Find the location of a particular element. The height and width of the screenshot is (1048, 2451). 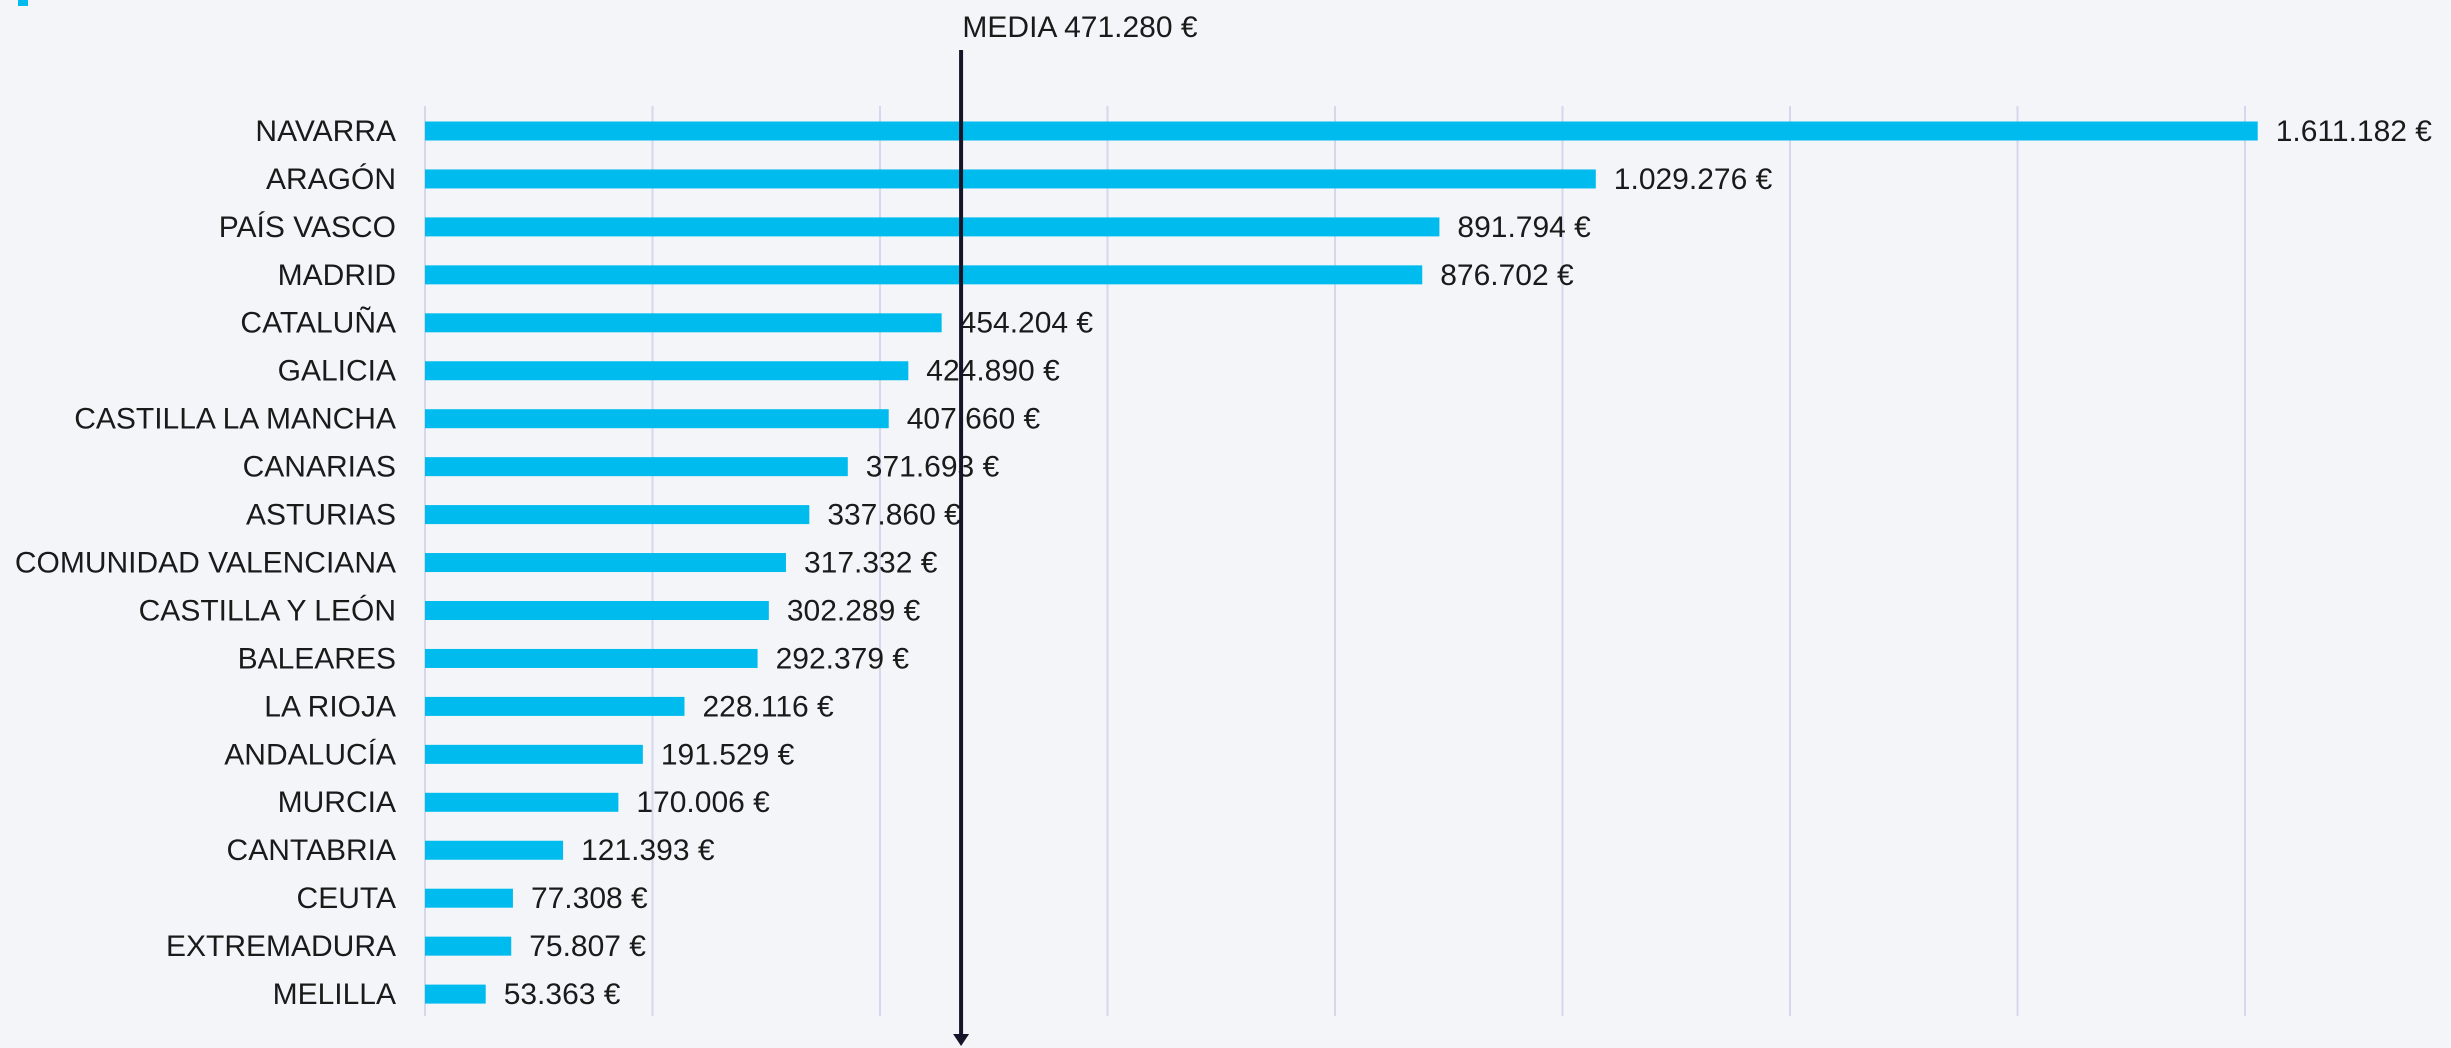

category-label: CANARIAS is located at coordinates (319, 467).